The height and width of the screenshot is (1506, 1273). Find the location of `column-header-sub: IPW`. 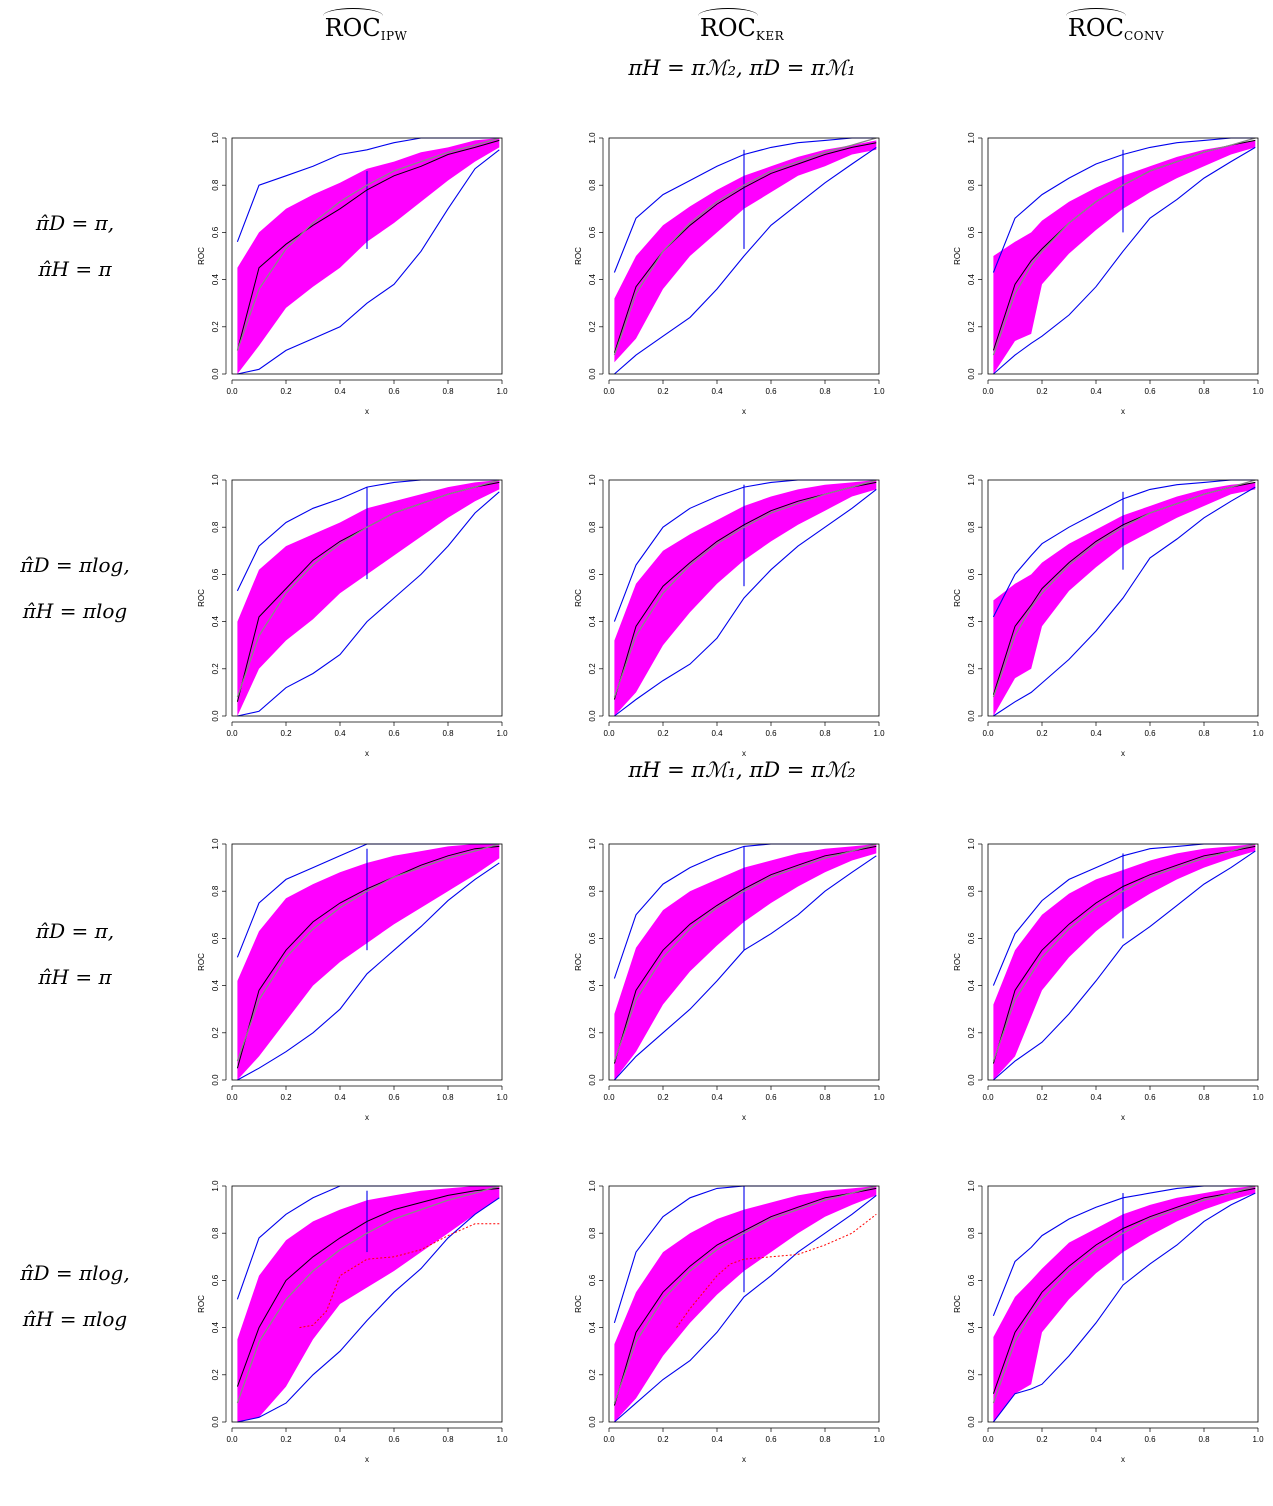

column-header-sub: IPW is located at coordinates (394, 36).